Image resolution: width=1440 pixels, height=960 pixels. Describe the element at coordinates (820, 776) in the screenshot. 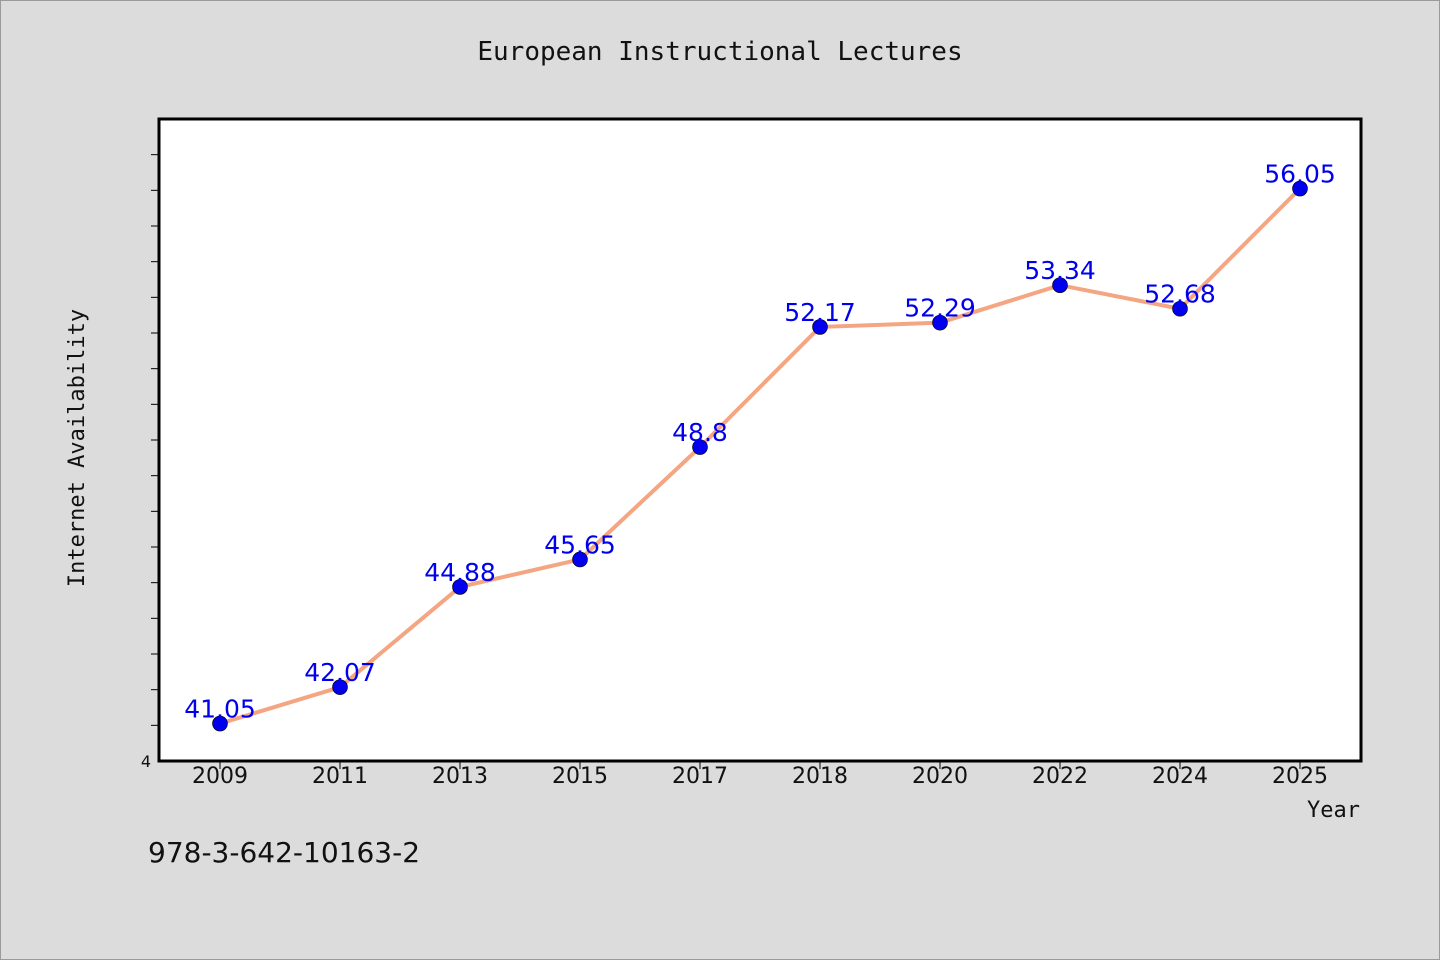

I see `x-tick-label: 2018` at that location.